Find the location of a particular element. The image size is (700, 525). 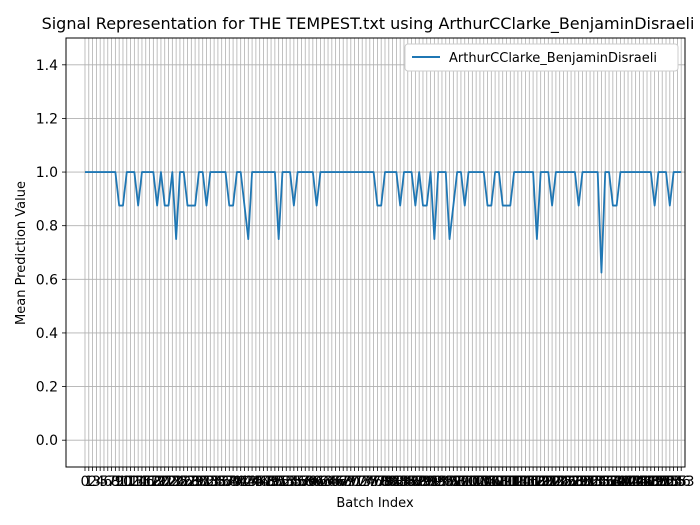

x-tick-label: 85 is located at coordinates (408, 482).